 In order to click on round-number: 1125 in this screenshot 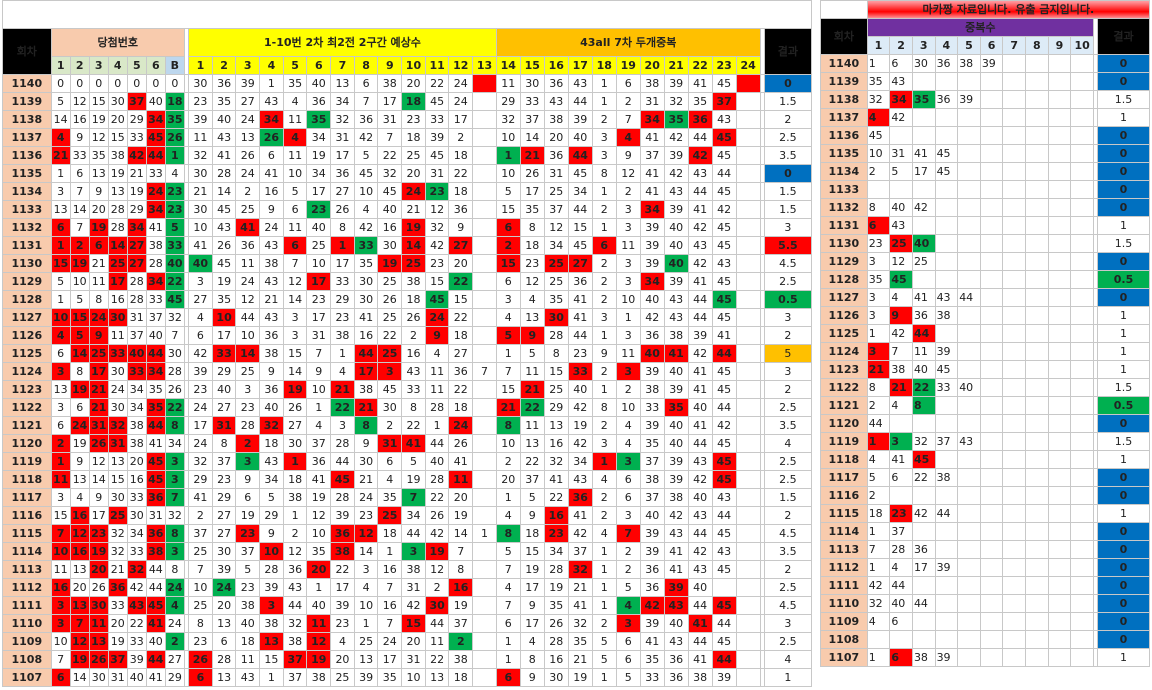, I will do `click(27, 353)`.